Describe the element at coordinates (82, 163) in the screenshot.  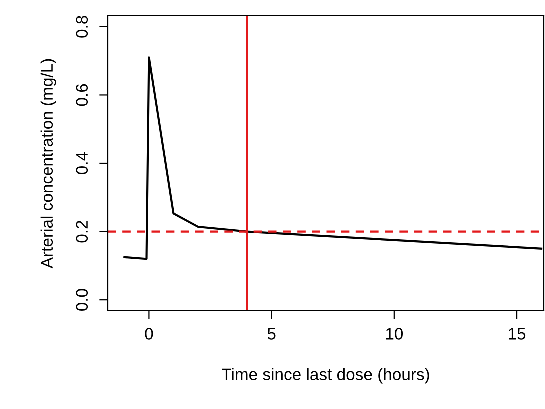
I see `y-tick-label: 0.4` at that location.